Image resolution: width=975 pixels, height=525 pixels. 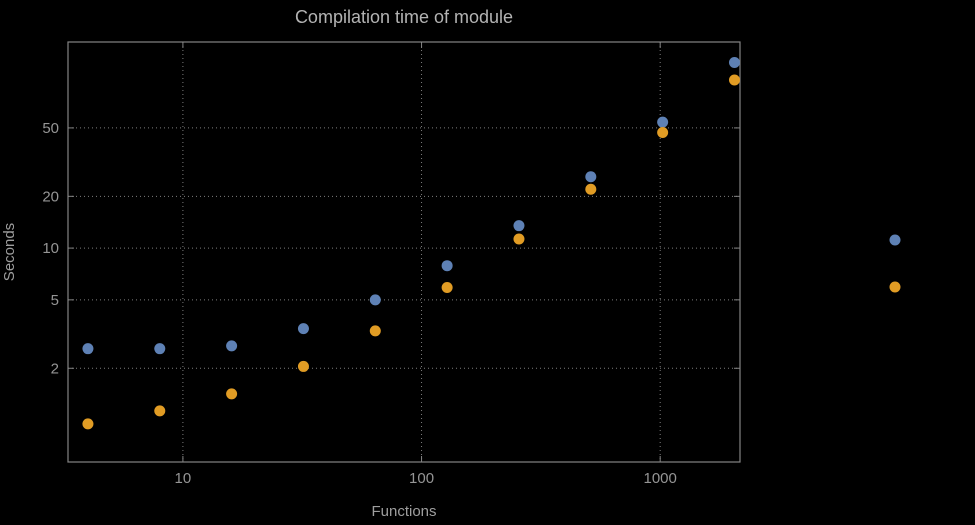 What do you see at coordinates (50, 248) in the screenshot?
I see `y-tick-label: 10` at bounding box center [50, 248].